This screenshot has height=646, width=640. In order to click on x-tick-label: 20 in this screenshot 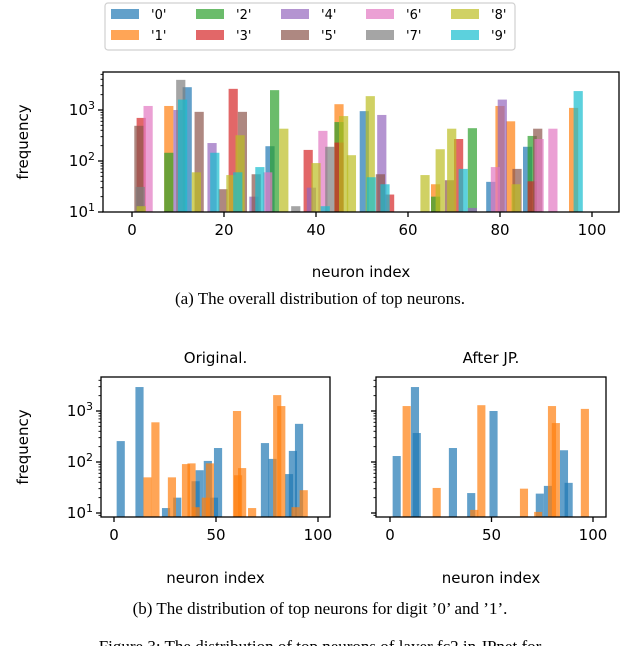, I will do `click(223, 230)`.